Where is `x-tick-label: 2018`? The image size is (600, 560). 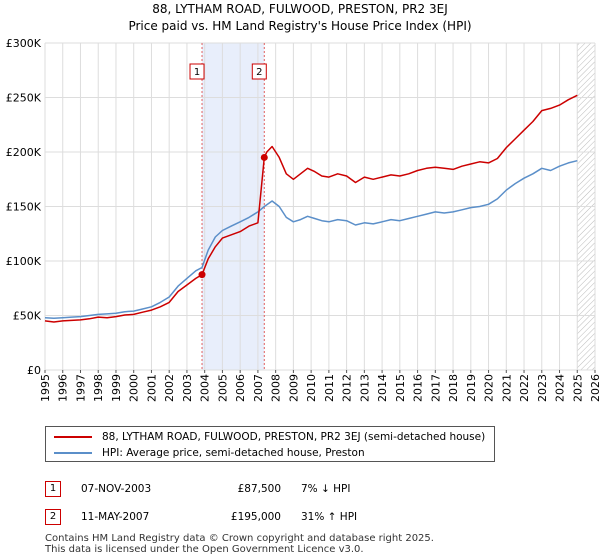
x-tick-label: 2018 is located at coordinates (453, 388).